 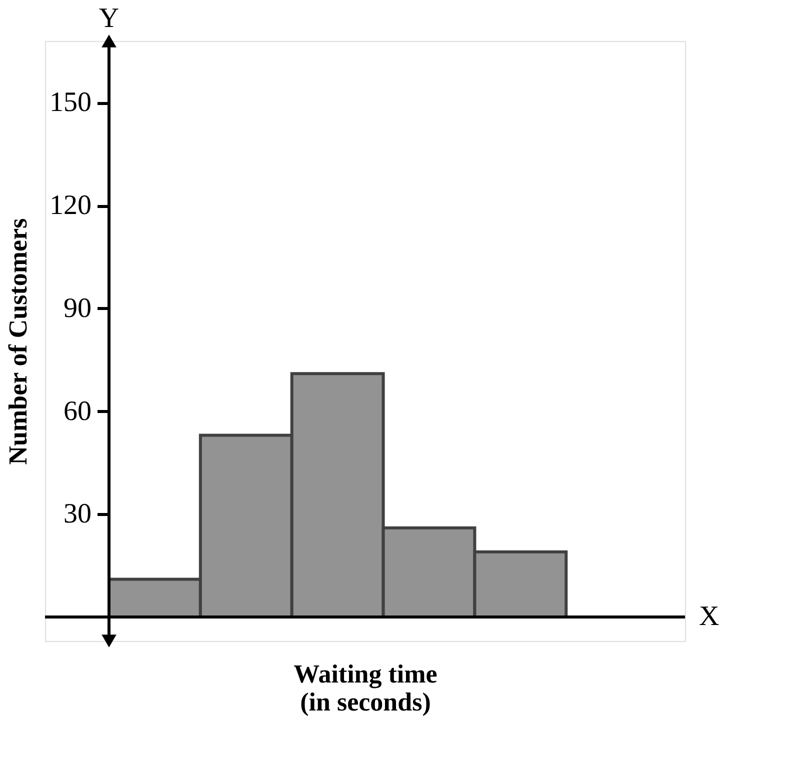 I want to click on x-axis-title: Waiting time (in seconds), so click(x=366, y=688).